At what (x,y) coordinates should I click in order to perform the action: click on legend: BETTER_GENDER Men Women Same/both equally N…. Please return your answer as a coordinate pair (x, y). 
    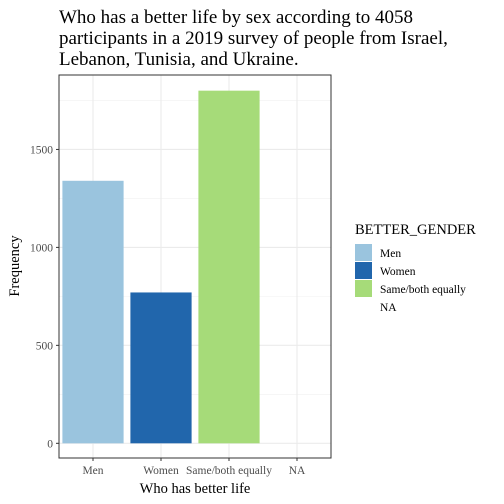
    Looking at the image, I should click on (415, 268).